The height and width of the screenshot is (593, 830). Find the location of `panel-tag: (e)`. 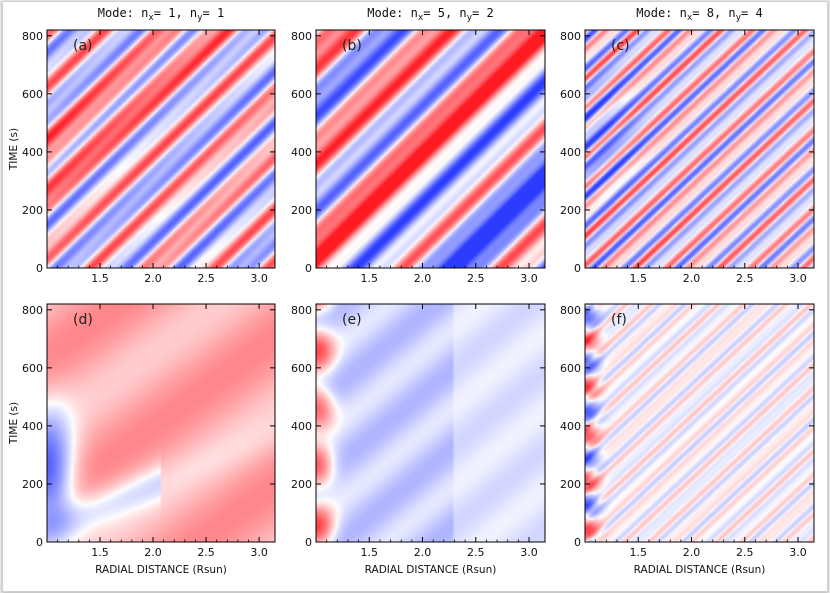

panel-tag: (e) is located at coordinates (352, 320).